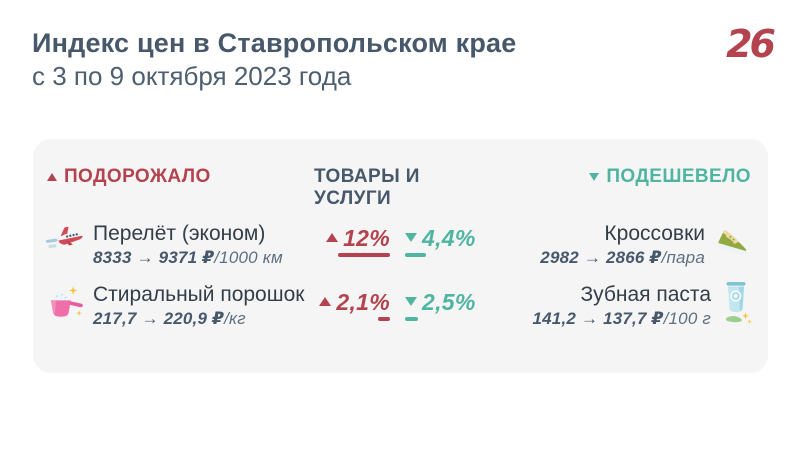 The width and height of the screenshot is (800, 452). What do you see at coordinates (154, 257) in the screenshot?
I see `price-change: 8333 → 9371 ₽` at bounding box center [154, 257].